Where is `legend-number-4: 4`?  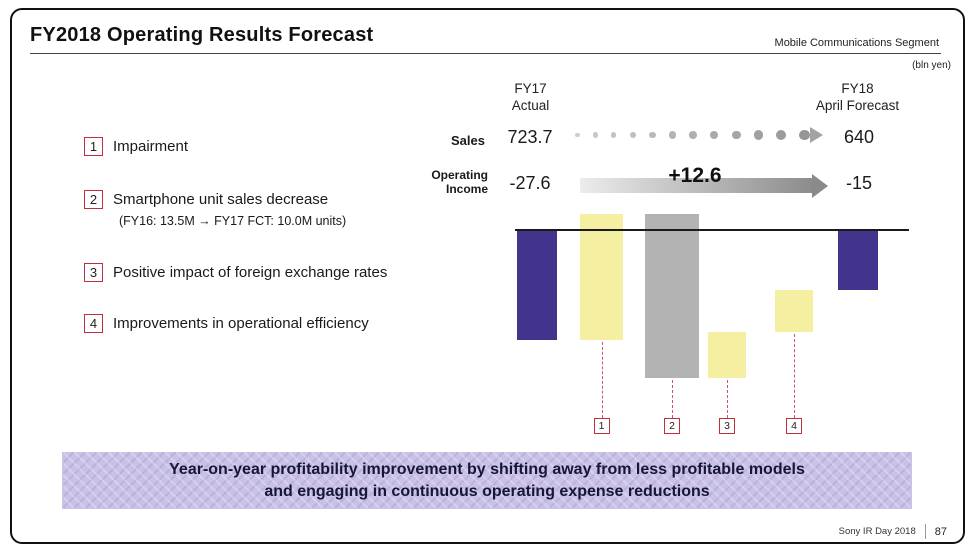 legend-number-4: 4 is located at coordinates (93, 323).